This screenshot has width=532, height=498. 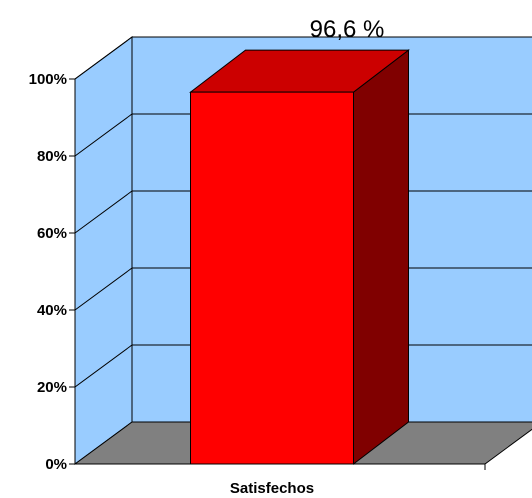 I want to click on side-wall, so click(x=103, y=250).